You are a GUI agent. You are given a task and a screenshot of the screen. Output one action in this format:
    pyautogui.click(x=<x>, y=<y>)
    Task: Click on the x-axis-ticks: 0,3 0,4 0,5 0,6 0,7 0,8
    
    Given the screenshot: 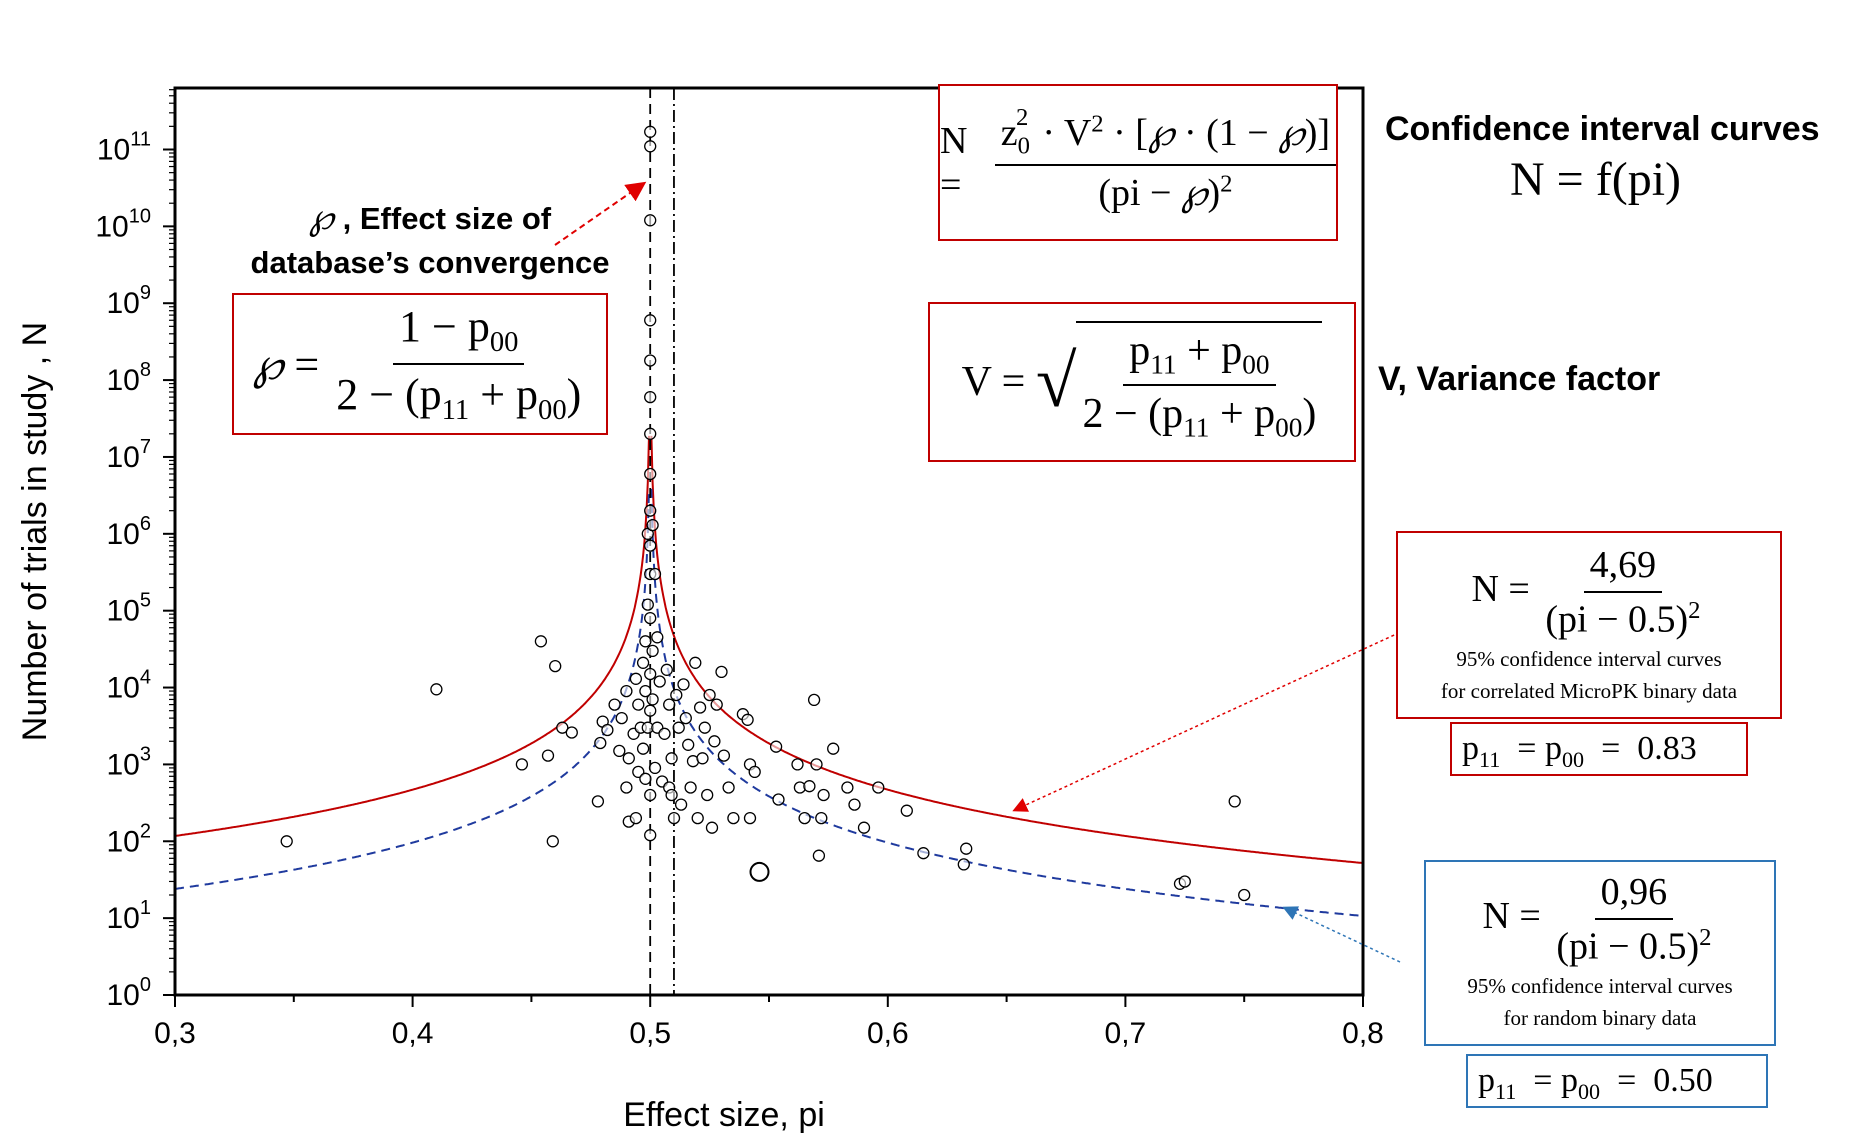 What is the action you would take?
    pyautogui.click(x=769, y=1022)
    